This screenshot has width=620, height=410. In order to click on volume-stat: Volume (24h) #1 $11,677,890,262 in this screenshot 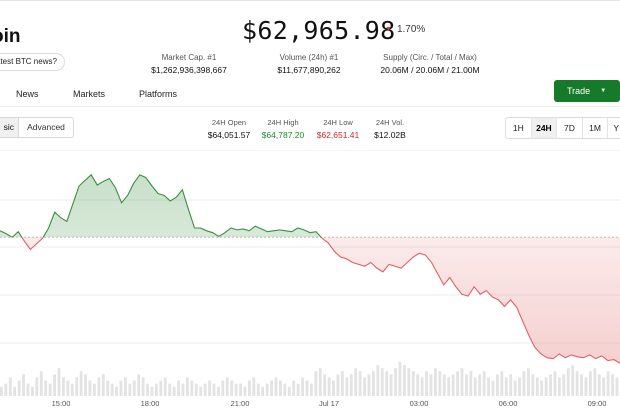, I will do `click(309, 64)`.